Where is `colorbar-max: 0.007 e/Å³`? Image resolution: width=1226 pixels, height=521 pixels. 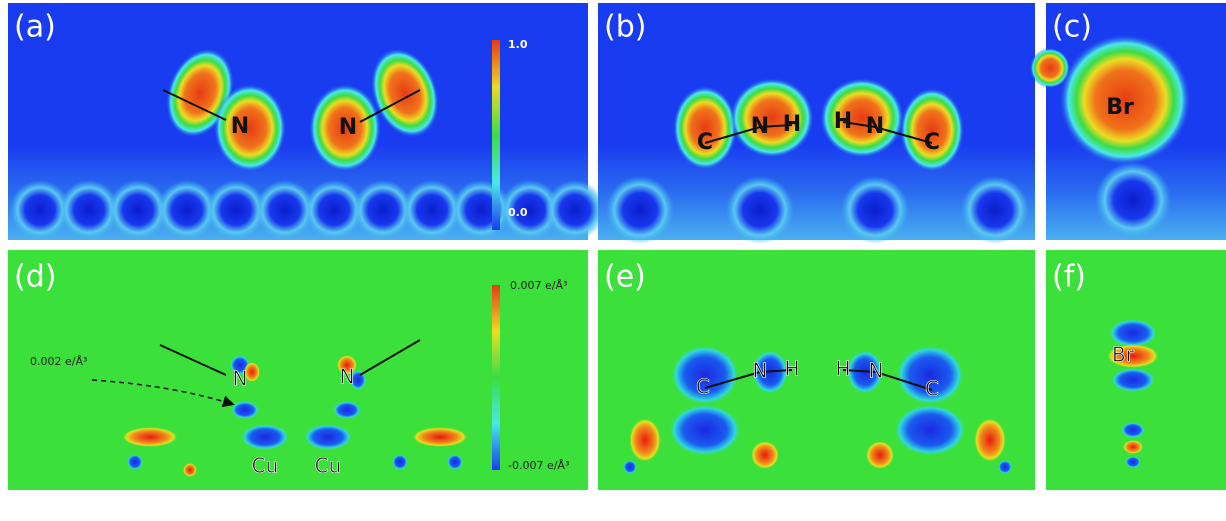
colorbar-max: 0.007 e/Å³ is located at coordinates (538, 285).